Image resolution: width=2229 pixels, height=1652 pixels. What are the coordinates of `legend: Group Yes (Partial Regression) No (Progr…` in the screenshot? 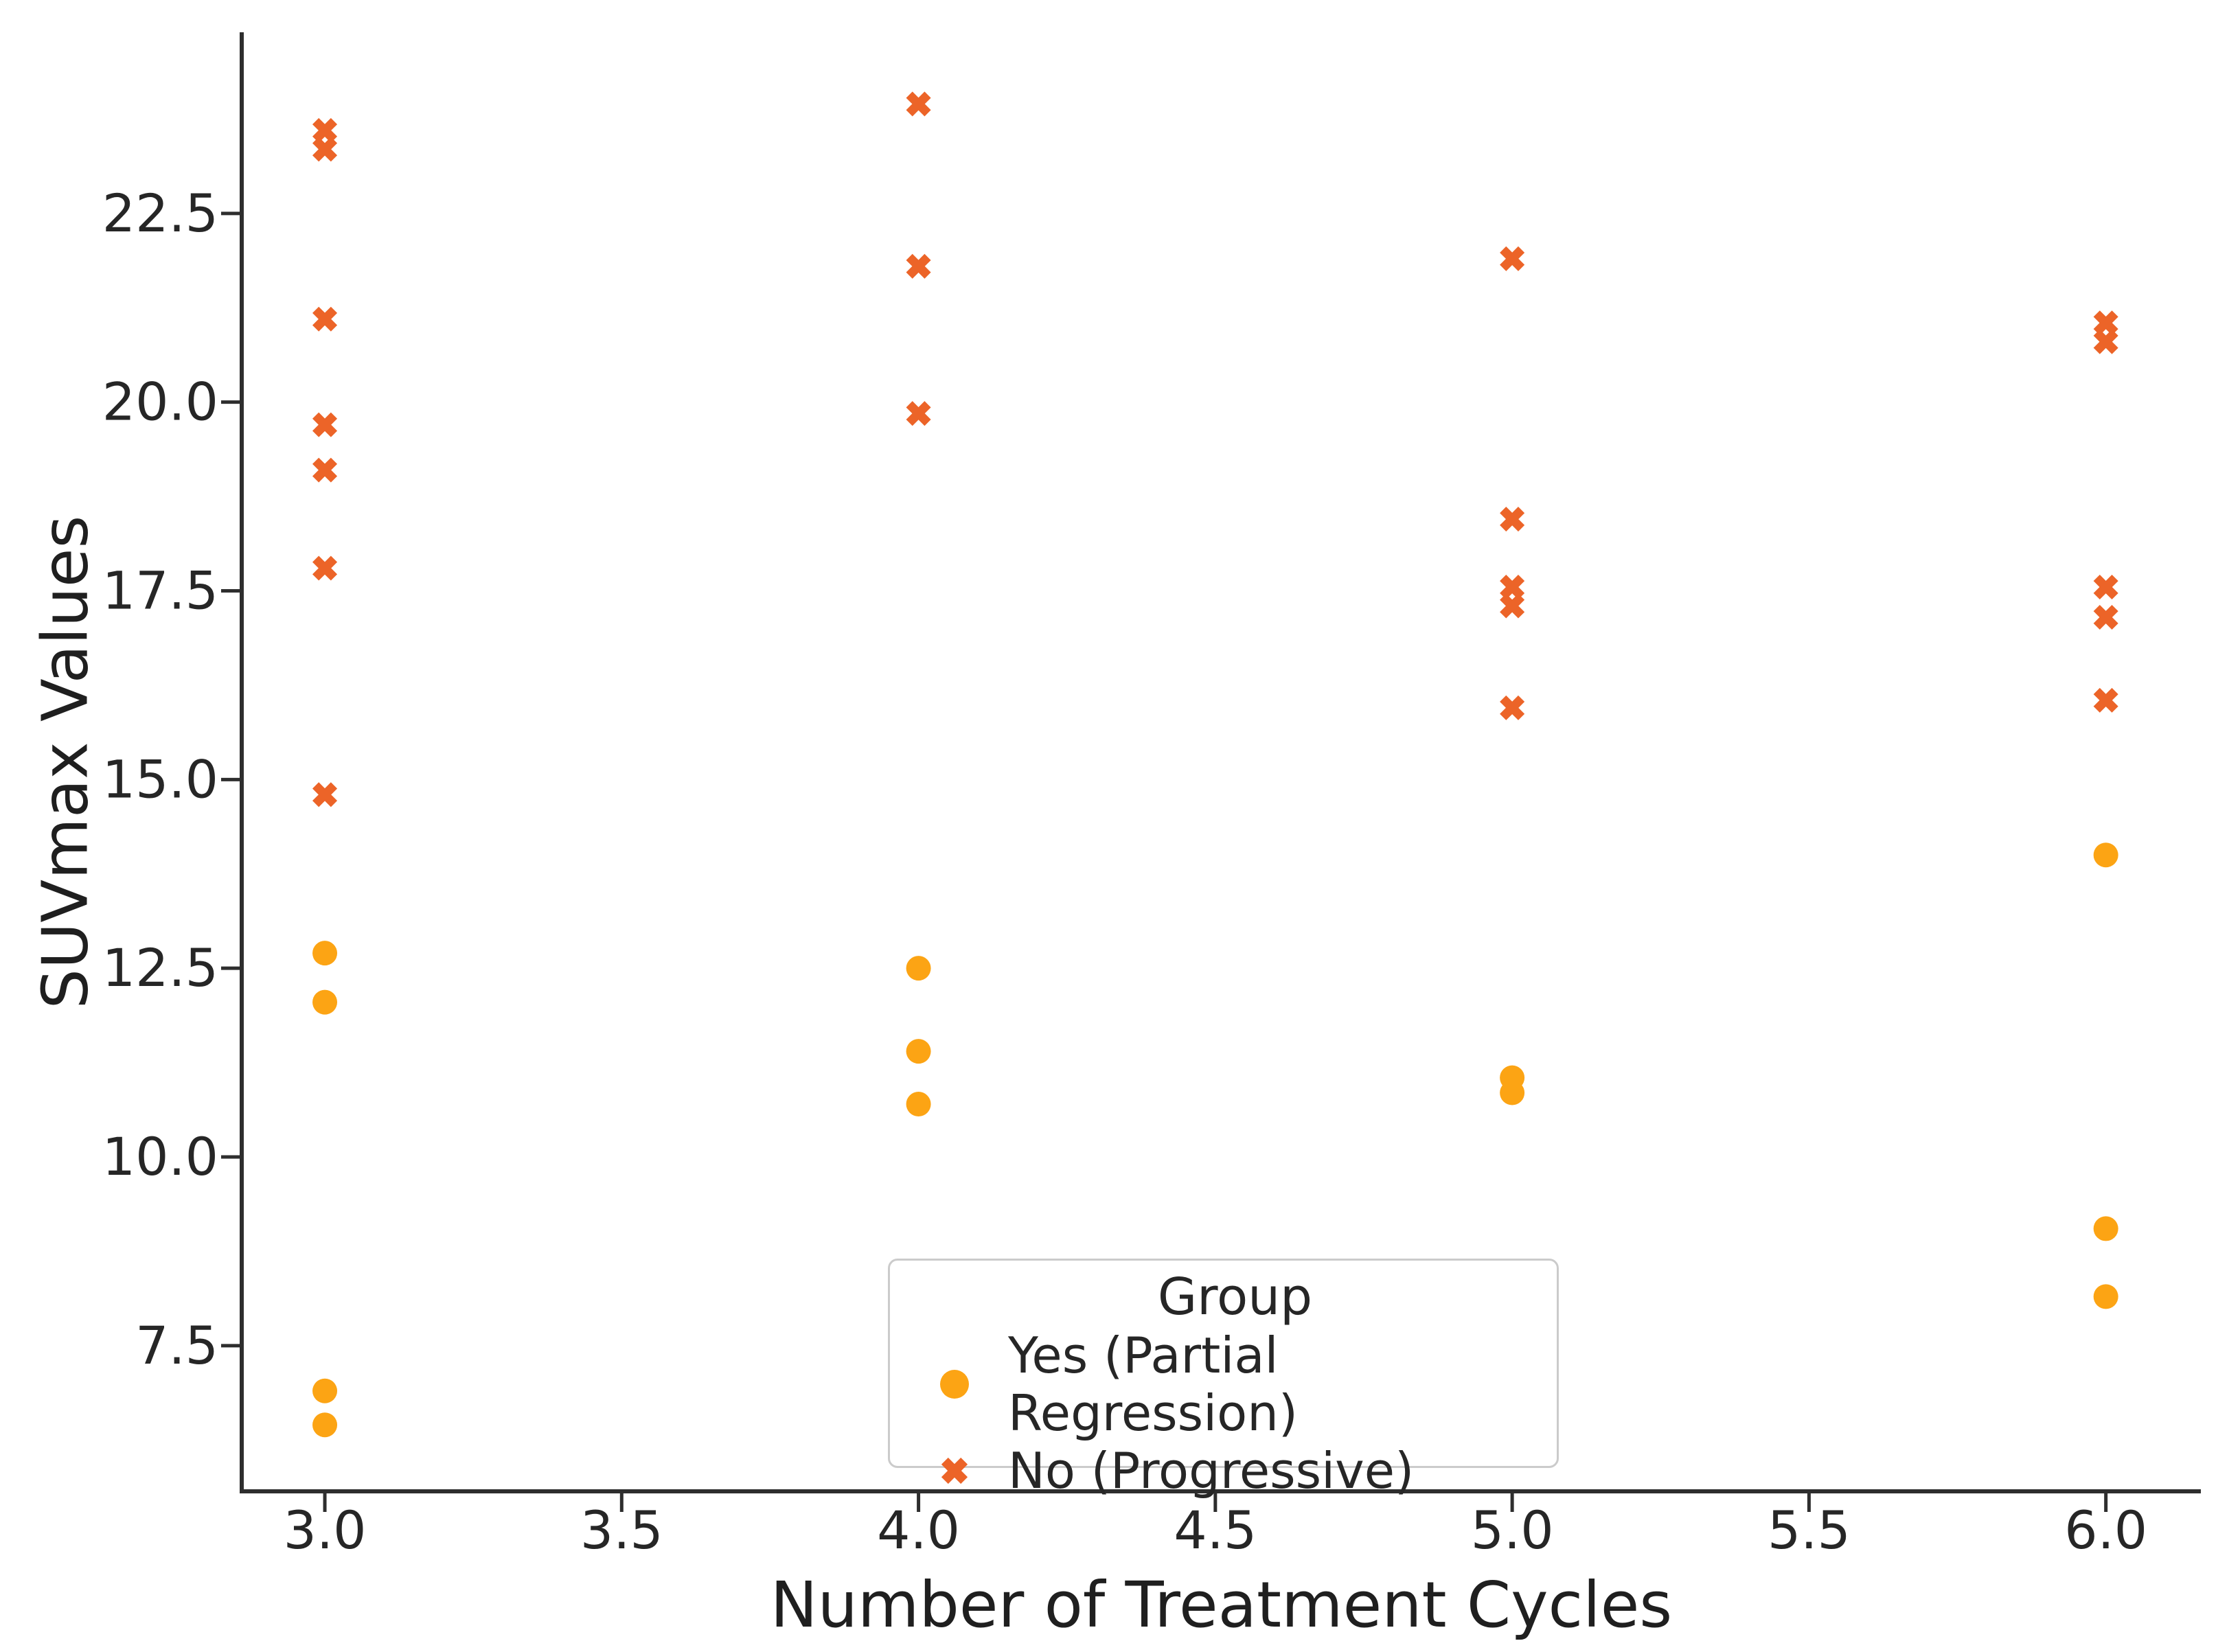 It's located at (1223, 1379).